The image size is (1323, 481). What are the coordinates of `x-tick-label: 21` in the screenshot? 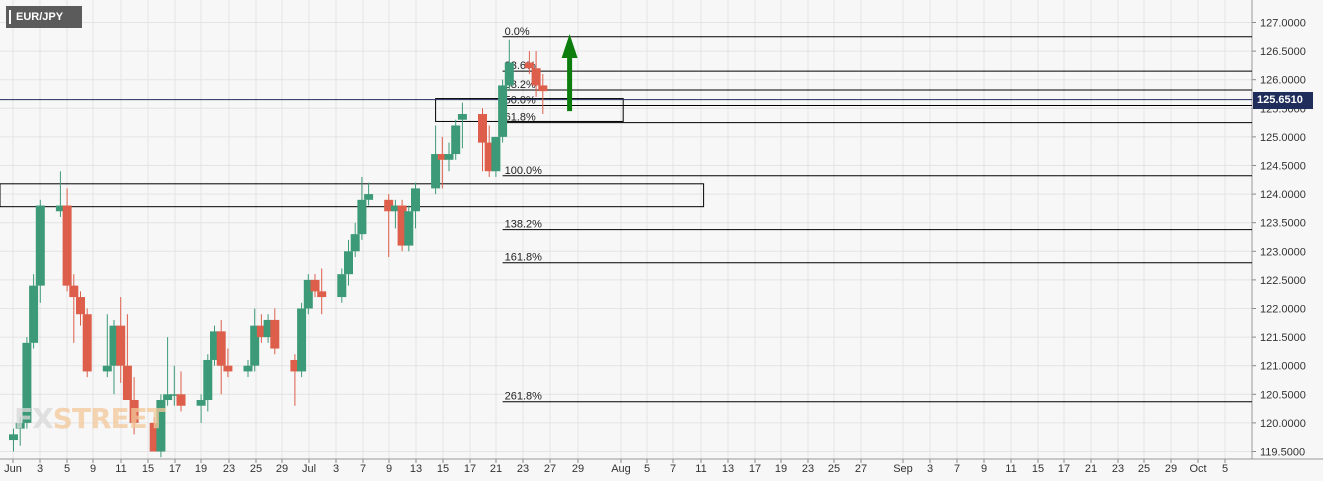 It's located at (496, 469).